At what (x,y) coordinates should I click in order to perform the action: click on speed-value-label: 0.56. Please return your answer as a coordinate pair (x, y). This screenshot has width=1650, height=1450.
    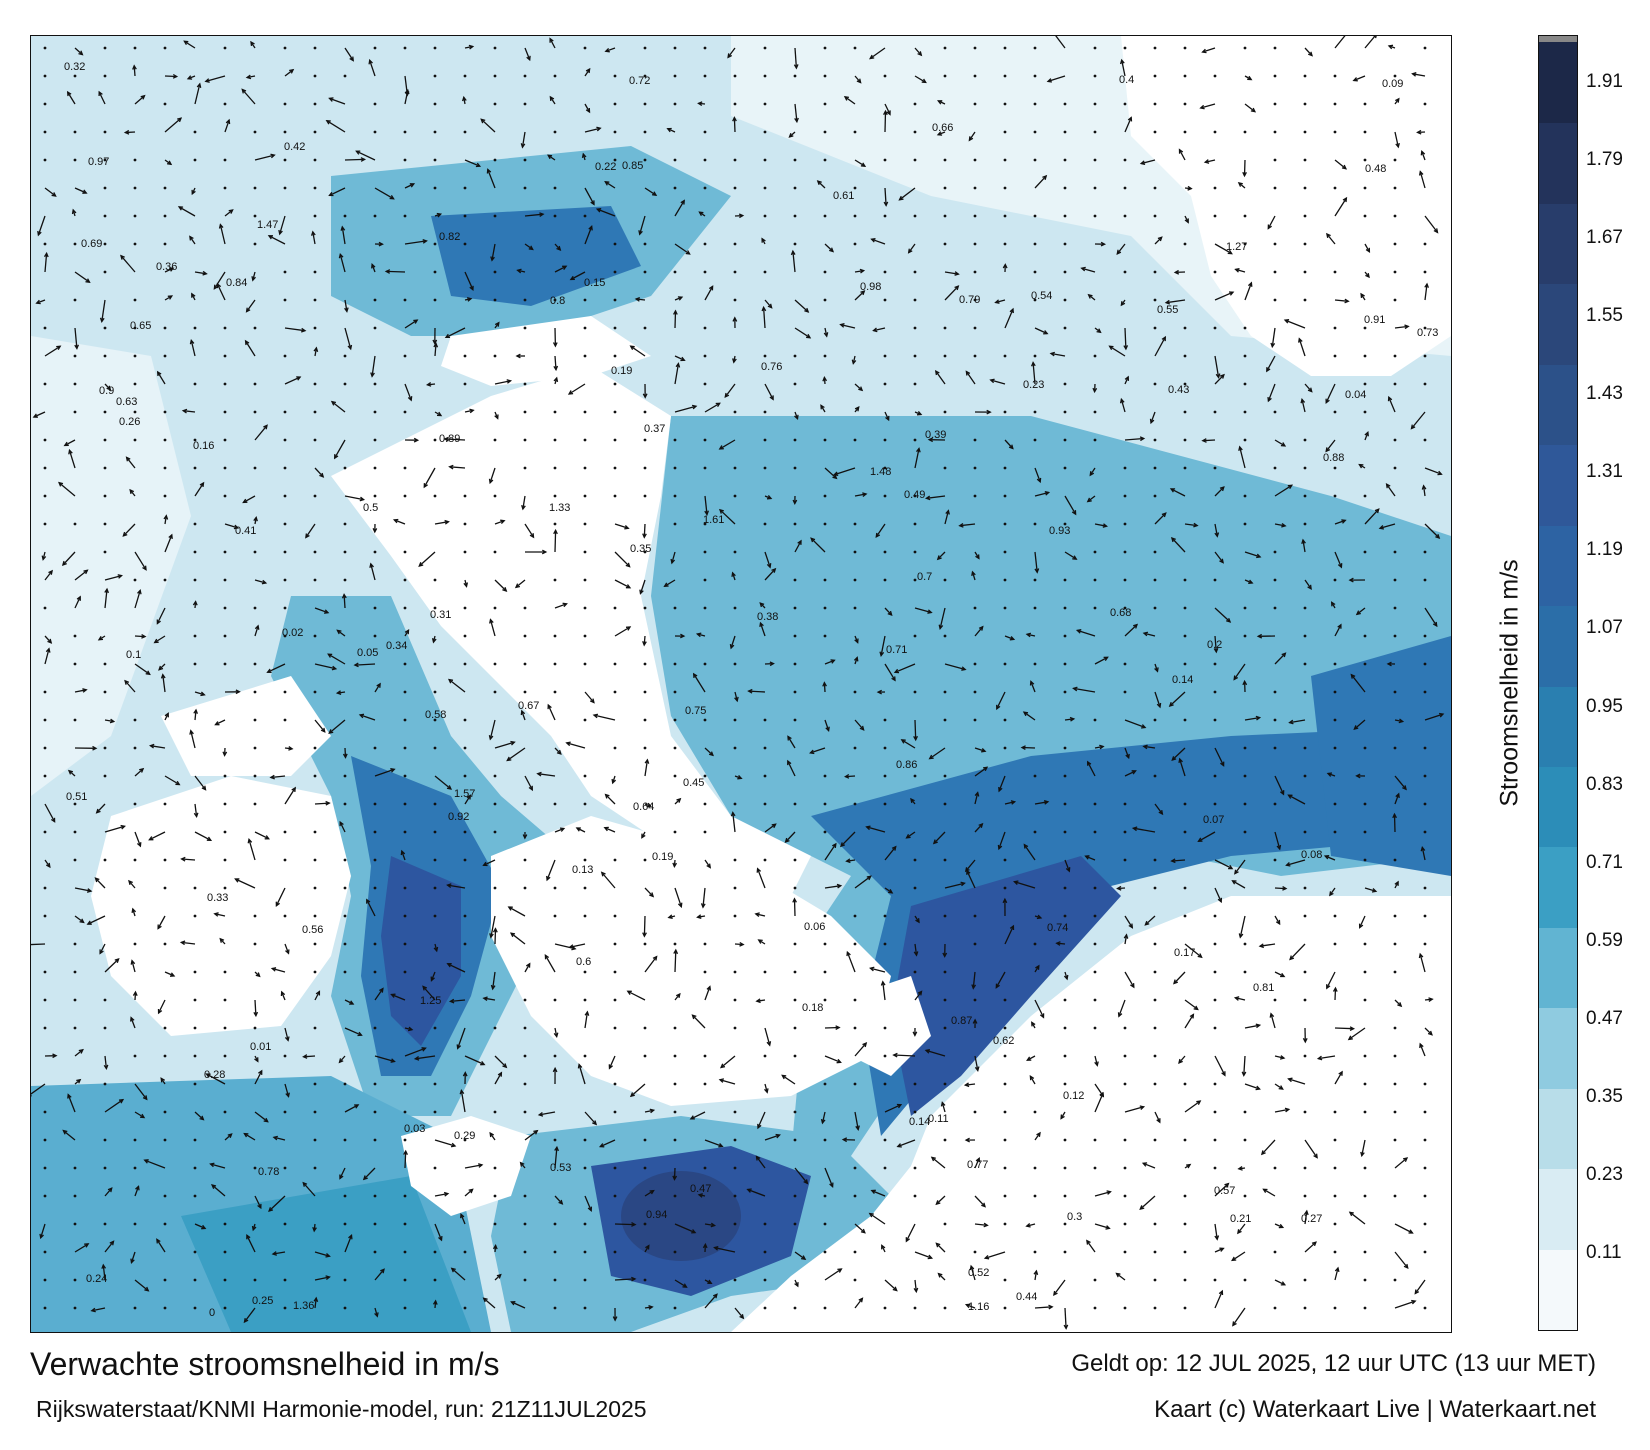
    Looking at the image, I should click on (312, 930).